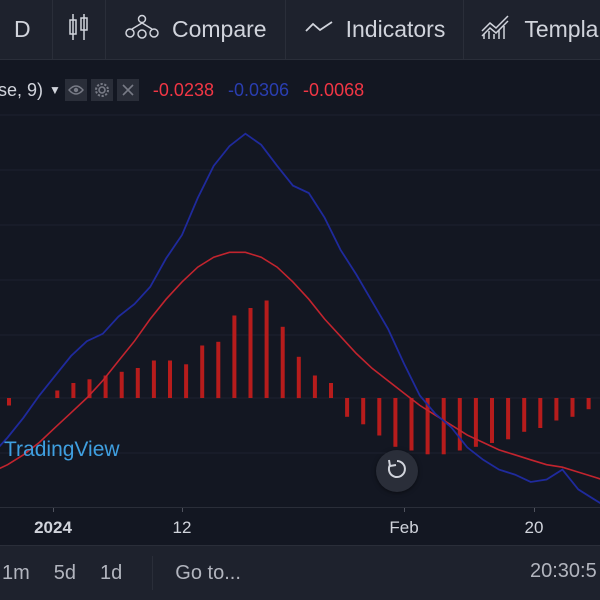  I want to click on indicators-button: Indicators, so click(375, 30).